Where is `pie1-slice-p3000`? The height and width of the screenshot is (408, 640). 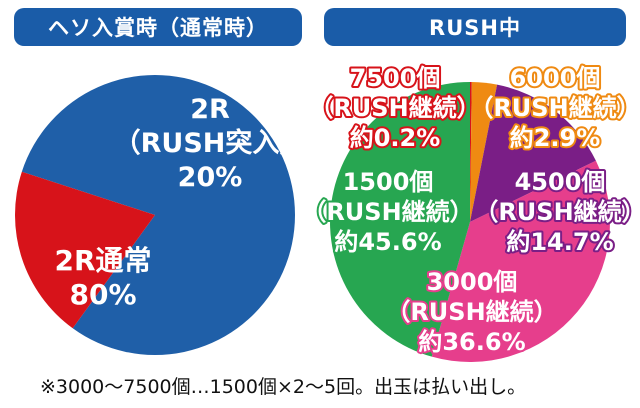 pie1-slice-p3000 is located at coordinates (521, 261).